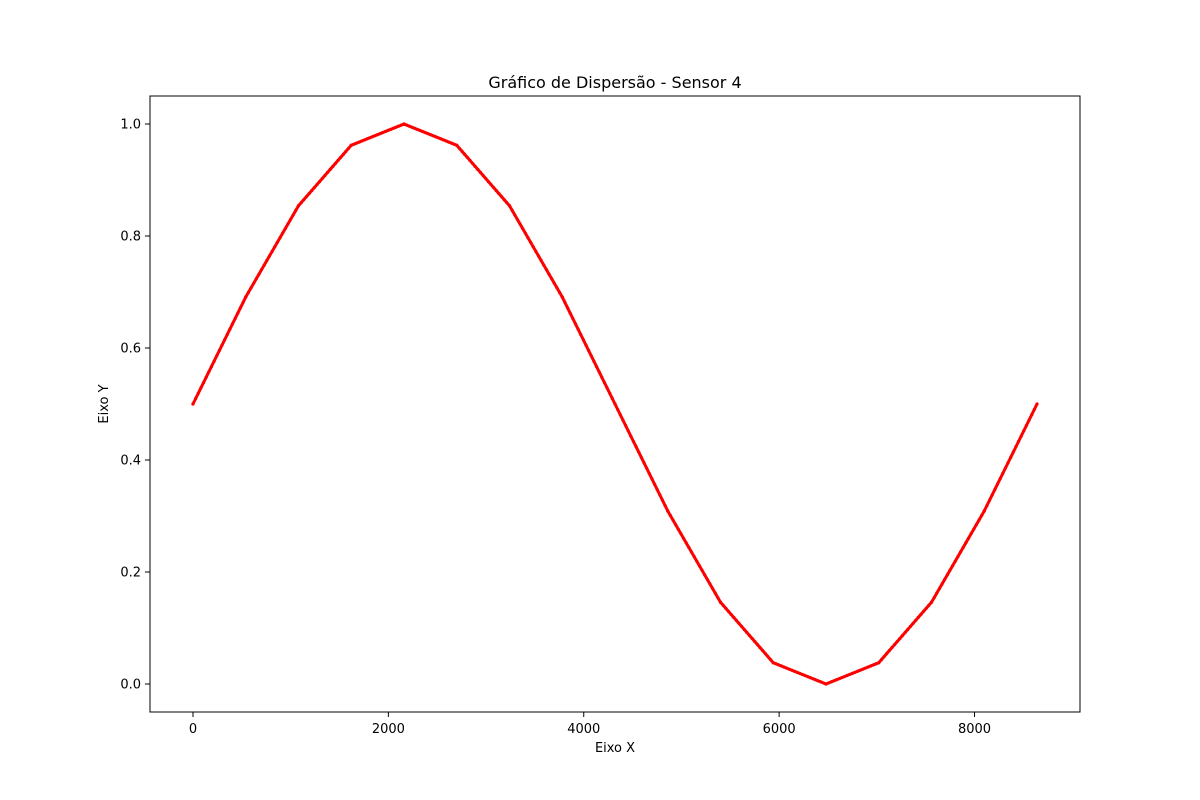 The image size is (1200, 800). Describe the element at coordinates (130, 237) in the screenshot. I see `y-tick-label: 0.8` at that location.